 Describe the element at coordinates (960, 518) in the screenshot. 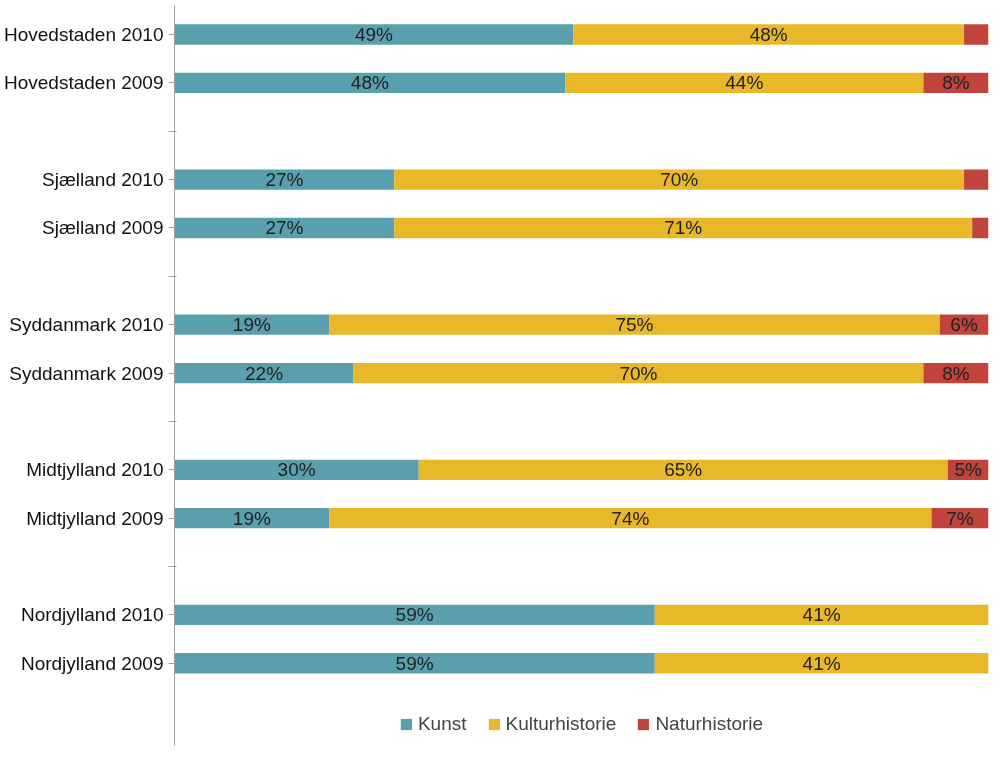

I see `data-label: 7%` at that location.